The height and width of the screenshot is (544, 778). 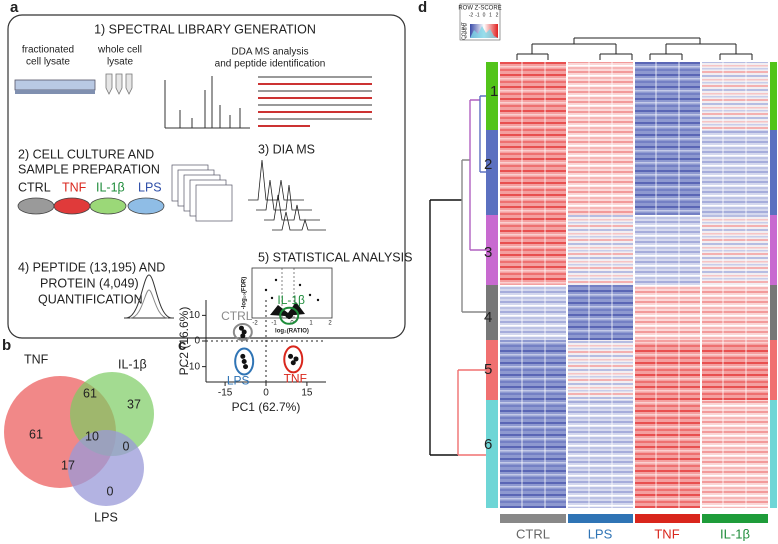 I want to click on x-tick-label: 0, so click(x=266, y=393).